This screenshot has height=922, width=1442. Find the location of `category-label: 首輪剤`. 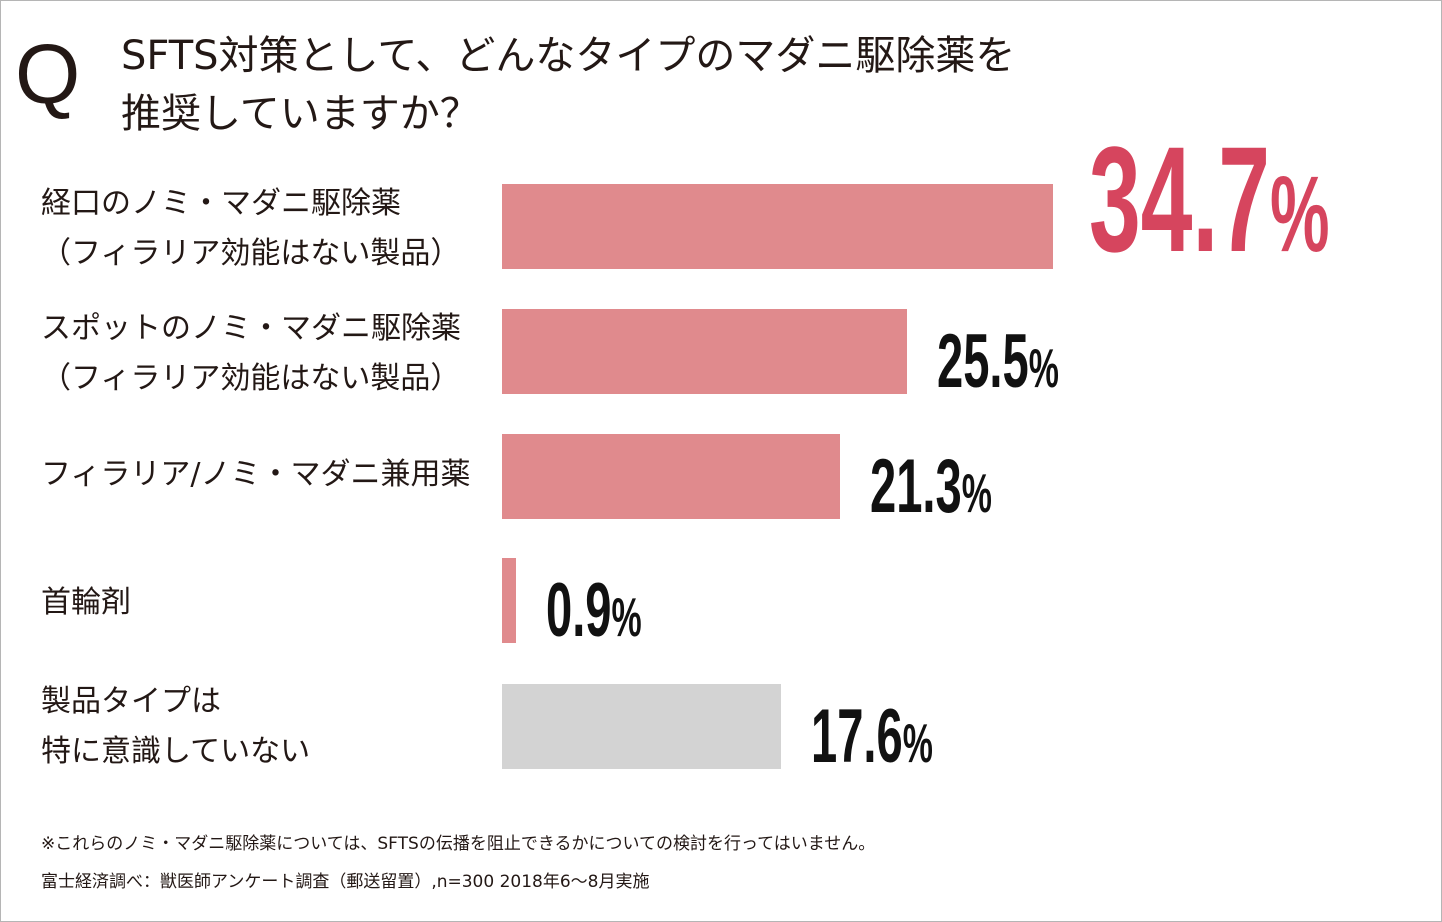

category-label: 首輪剤 is located at coordinates (266, 603).